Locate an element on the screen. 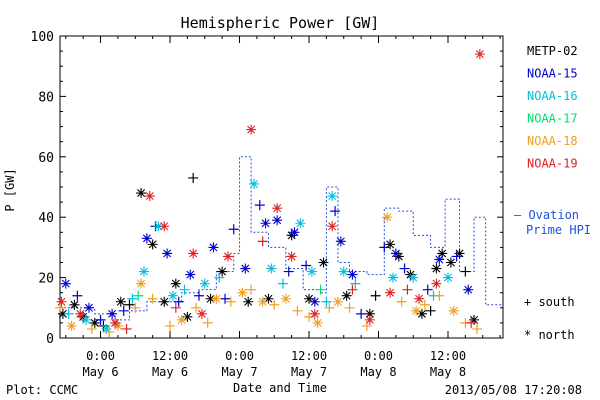 This screenshot has height=400, width=600. marker-legend: + south * north is located at coordinates (549, 318).